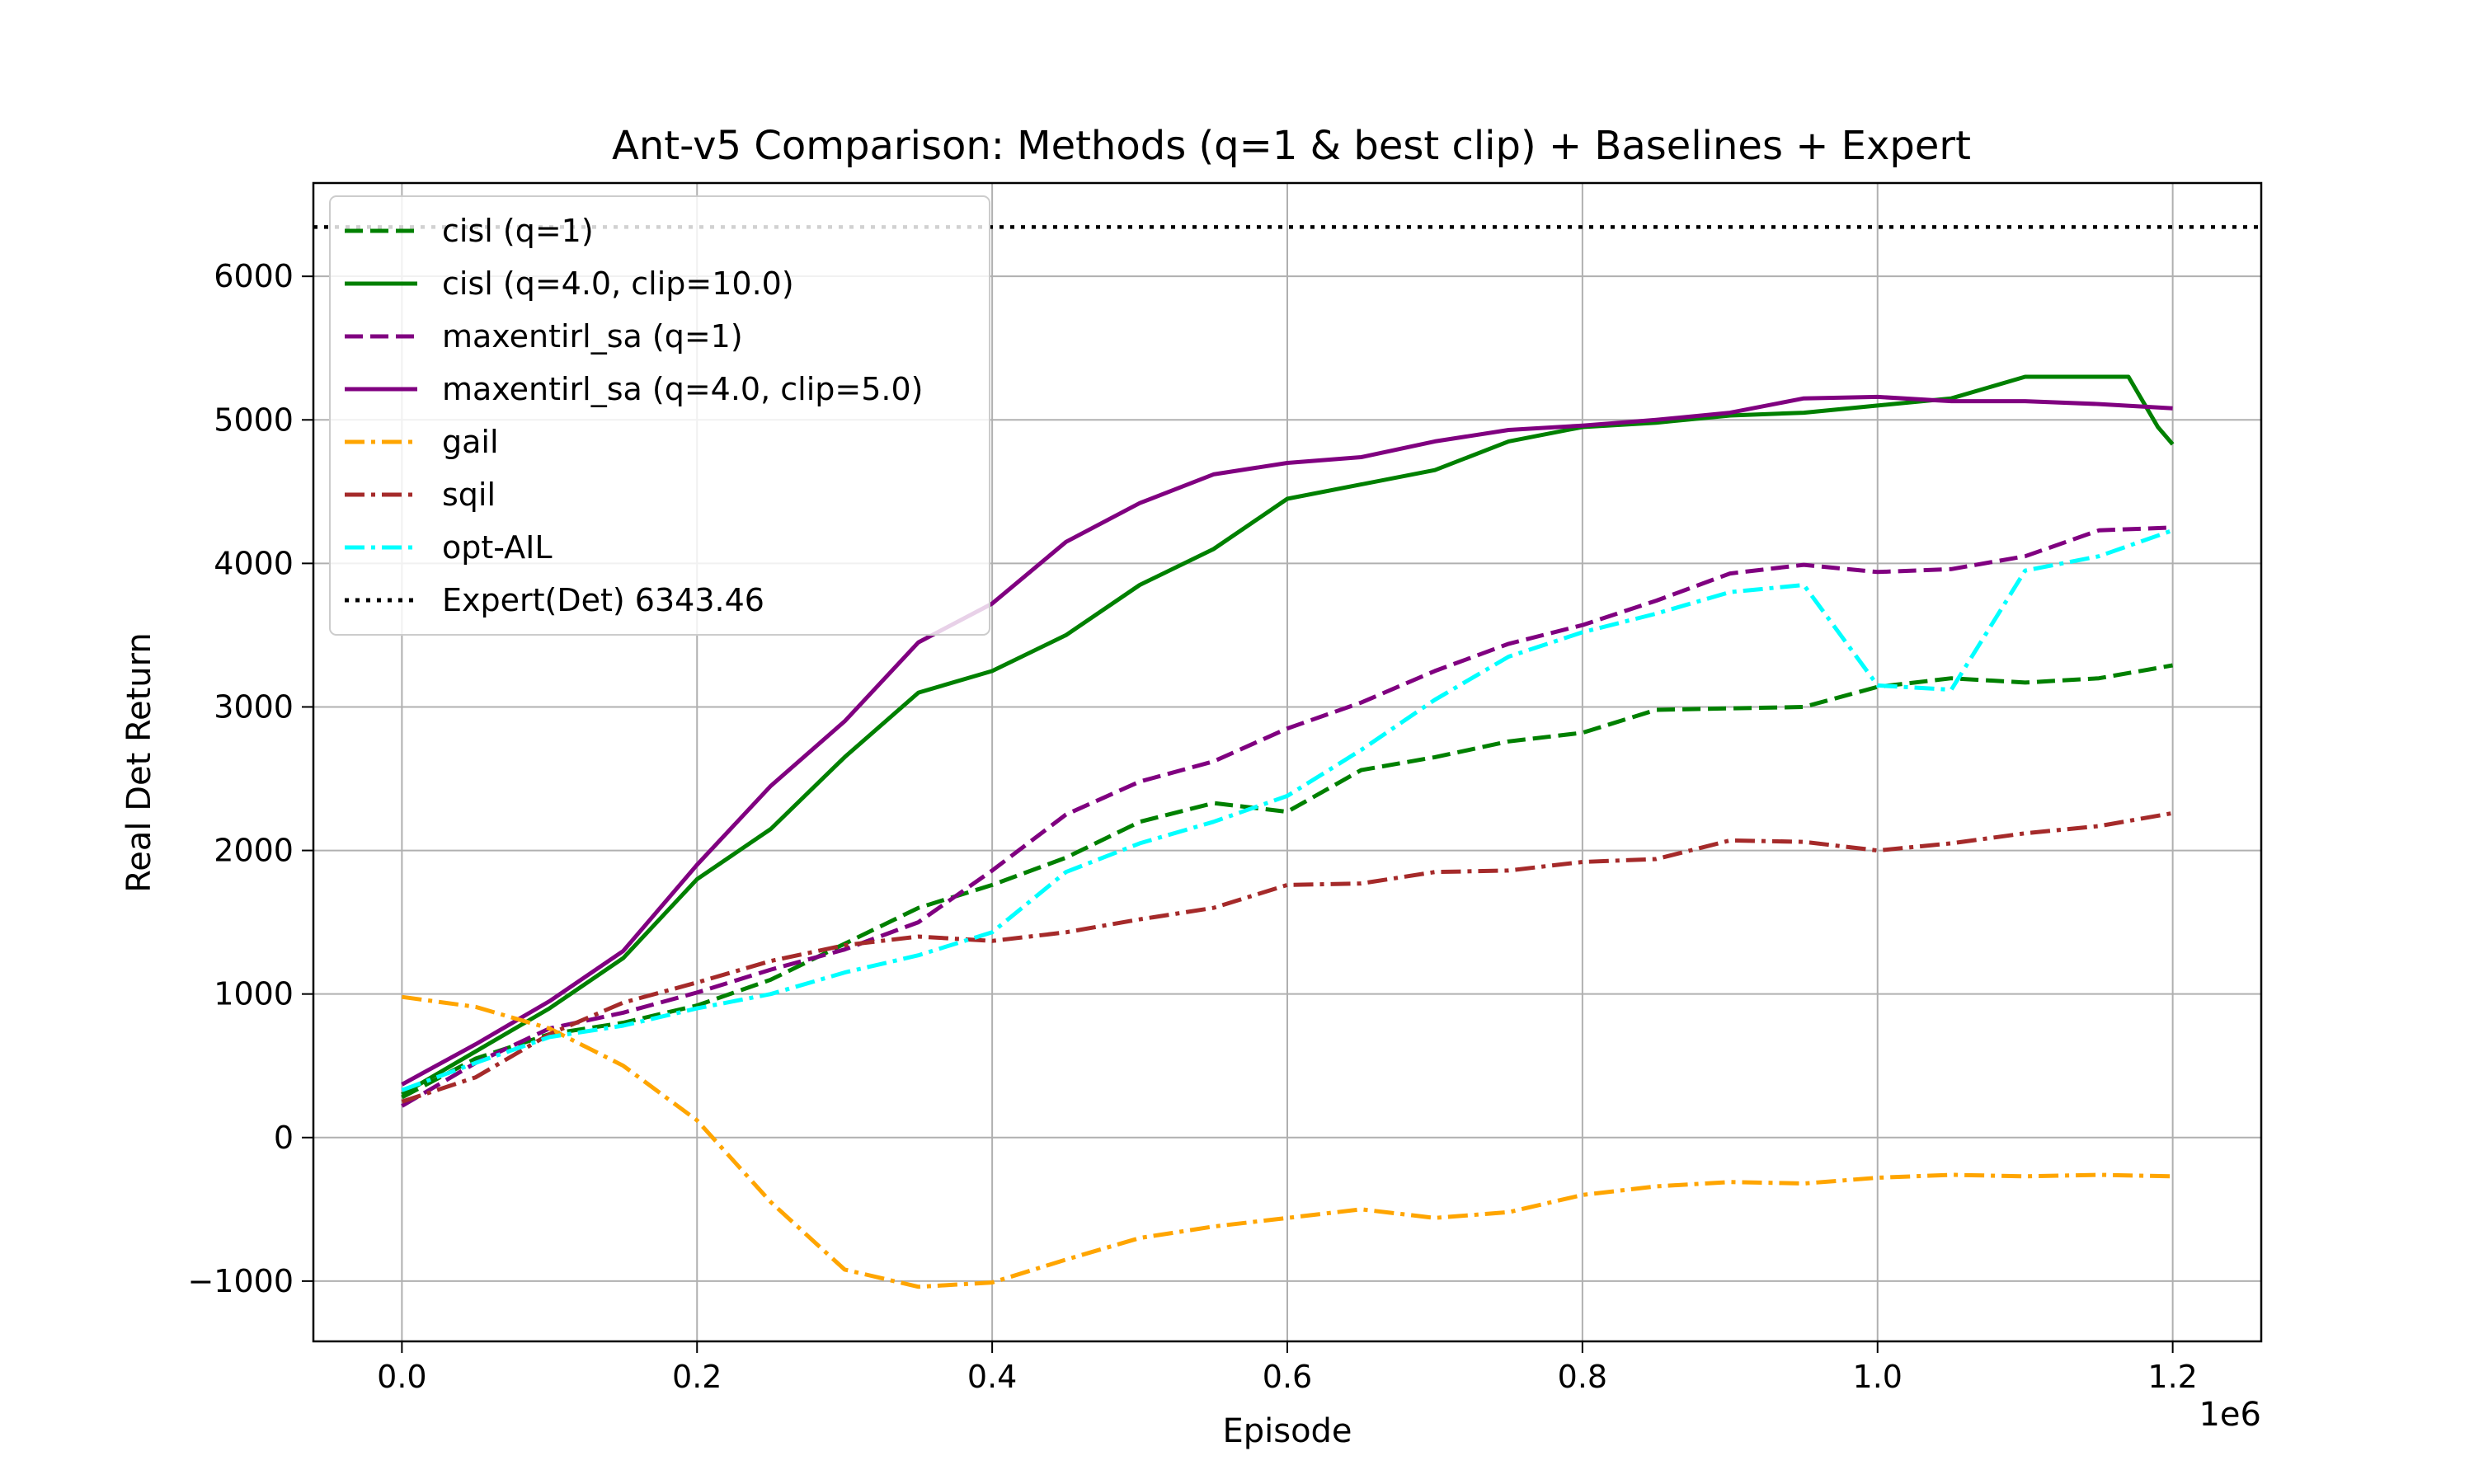 The height and width of the screenshot is (1484, 2474). What do you see at coordinates (240, 1281) in the screenshot?
I see `y-tick-label: −1000` at bounding box center [240, 1281].